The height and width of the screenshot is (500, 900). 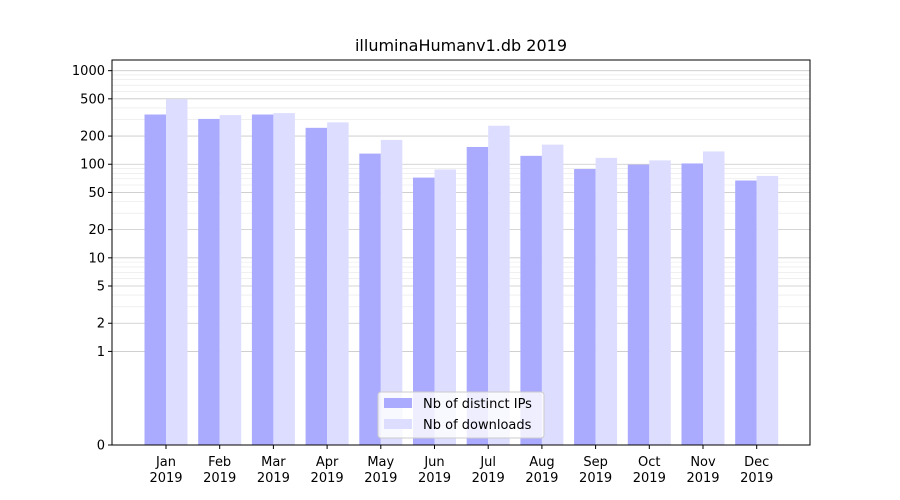 What do you see at coordinates (273, 462) in the screenshot?
I see `x-tick-label-month: Mar` at bounding box center [273, 462].